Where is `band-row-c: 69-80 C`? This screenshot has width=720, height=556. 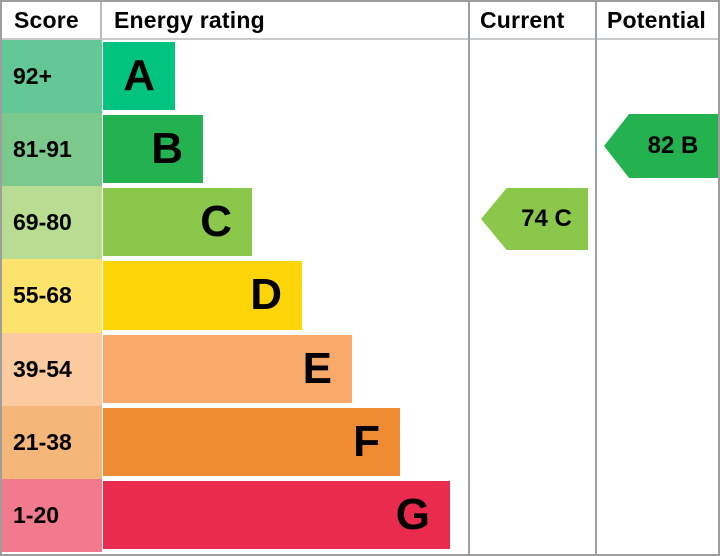 band-row-c: 69-80 C is located at coordinates (360, 223).